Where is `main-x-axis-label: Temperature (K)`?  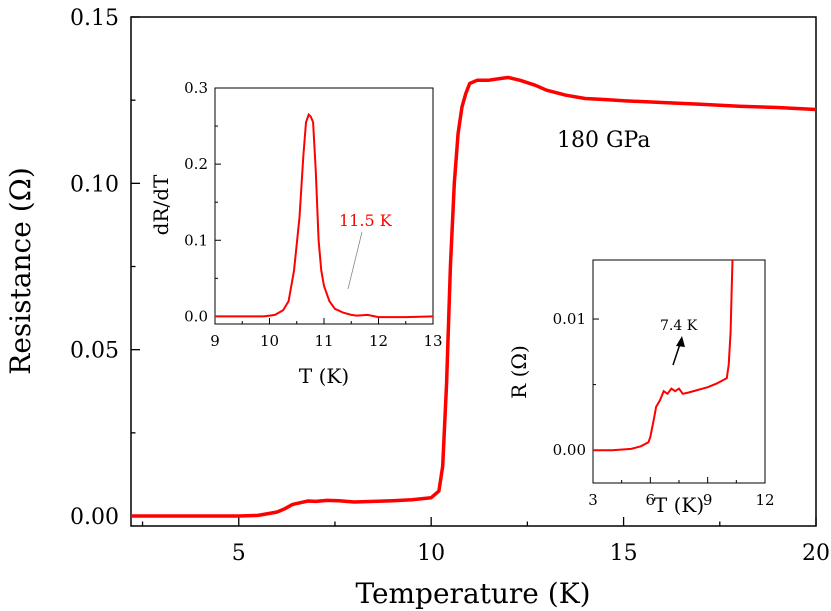 main-x-axis-label: Temperature (K) is located at coordinates (472, 593).